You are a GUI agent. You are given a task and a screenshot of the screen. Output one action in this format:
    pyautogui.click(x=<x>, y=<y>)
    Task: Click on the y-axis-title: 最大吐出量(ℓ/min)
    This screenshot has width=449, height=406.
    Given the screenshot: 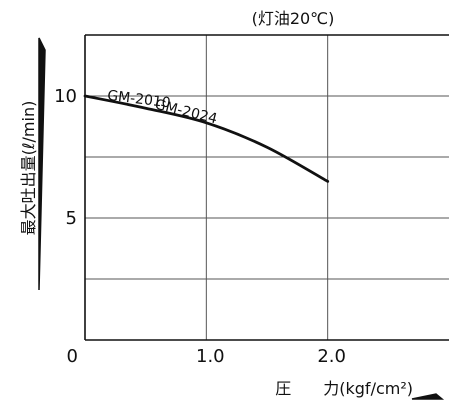 What is the action you would take?
    pyautogui.click(x=28, y=168)
    